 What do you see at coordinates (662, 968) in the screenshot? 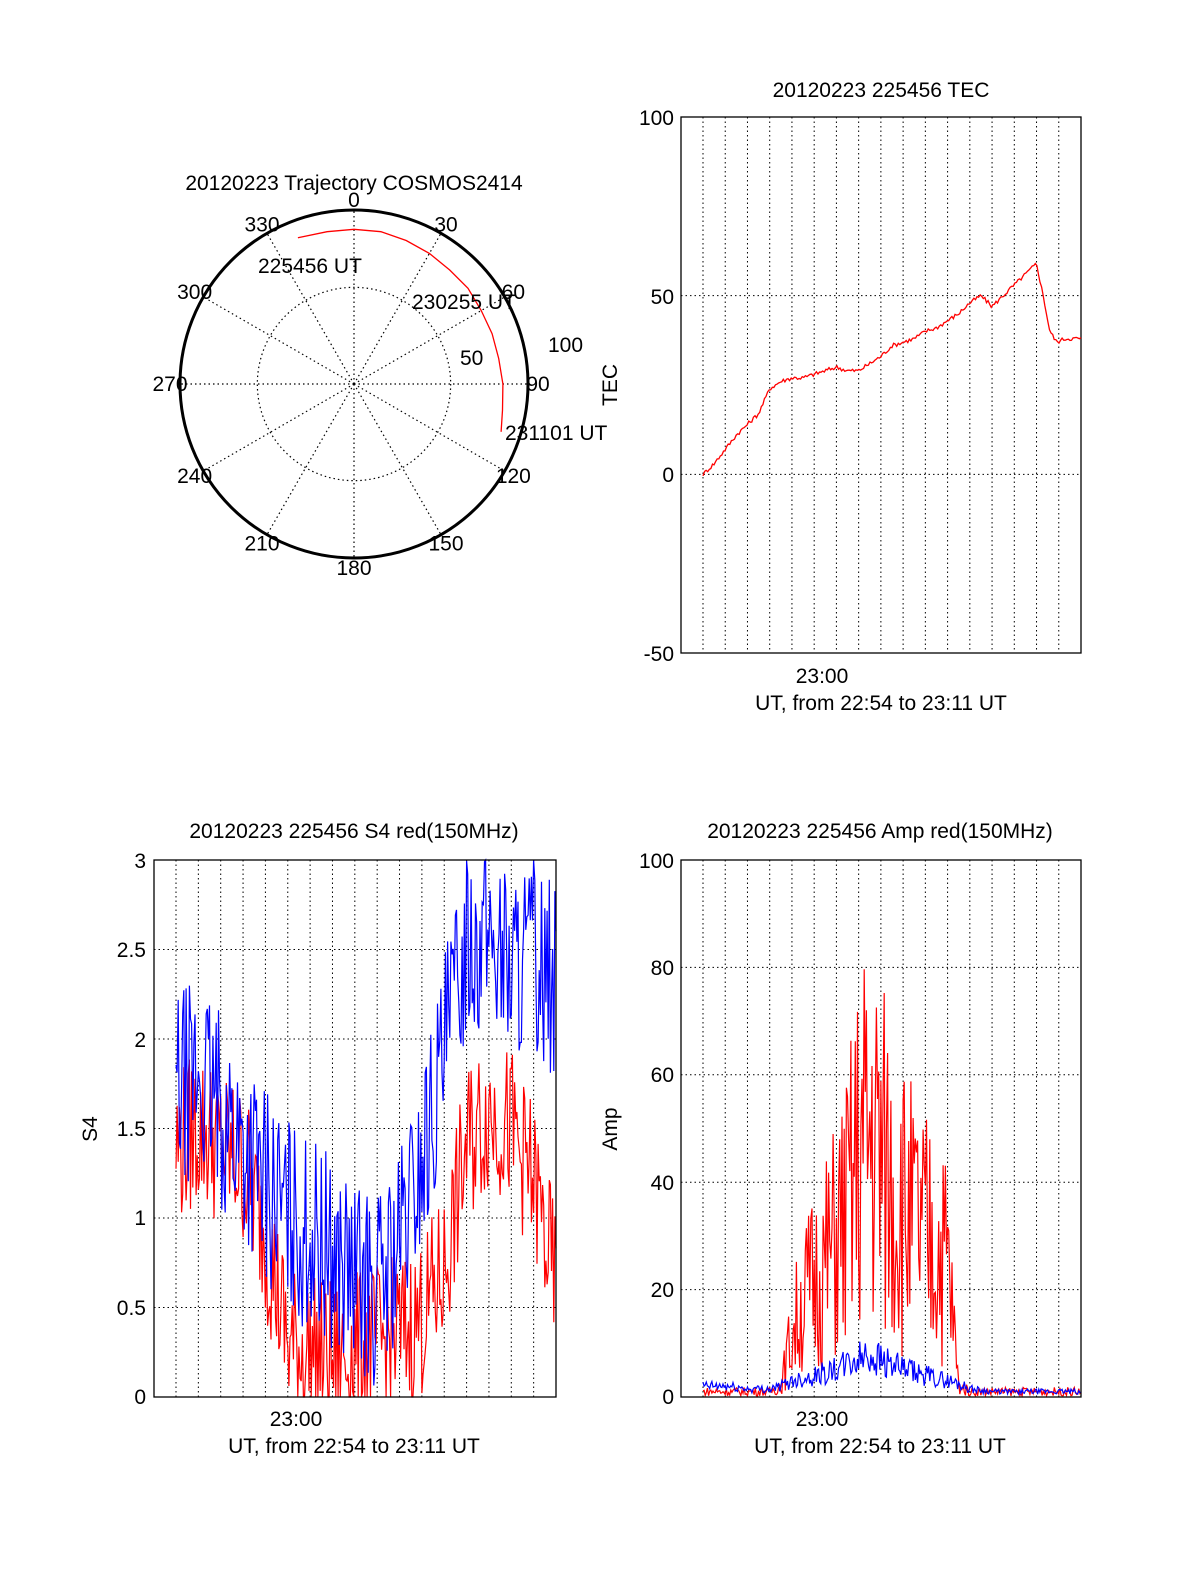
I see `amp-ytick-80: 80` at bounding box center [662, 968].